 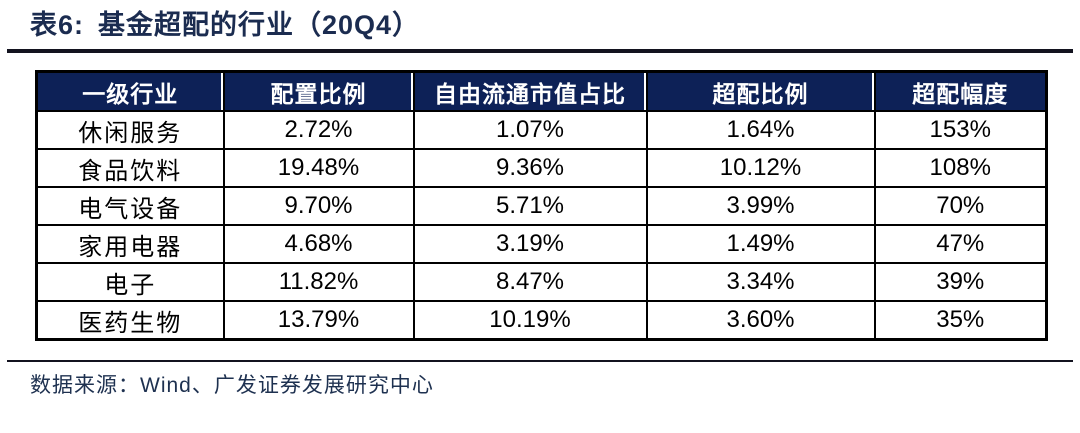 What do you see at coordinates (960, 130) in the screenshot?
I see `overweight-magnitude-value: 153%` at bounding box center [960, 130].